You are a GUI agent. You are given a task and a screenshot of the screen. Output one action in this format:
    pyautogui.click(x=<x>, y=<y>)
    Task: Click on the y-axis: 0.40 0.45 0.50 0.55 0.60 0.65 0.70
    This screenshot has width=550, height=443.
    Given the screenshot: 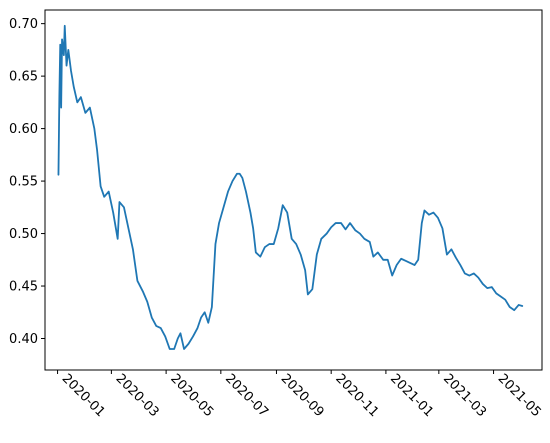 What is the action you would take?
    pyautogui.click(x=27, y=182)
    